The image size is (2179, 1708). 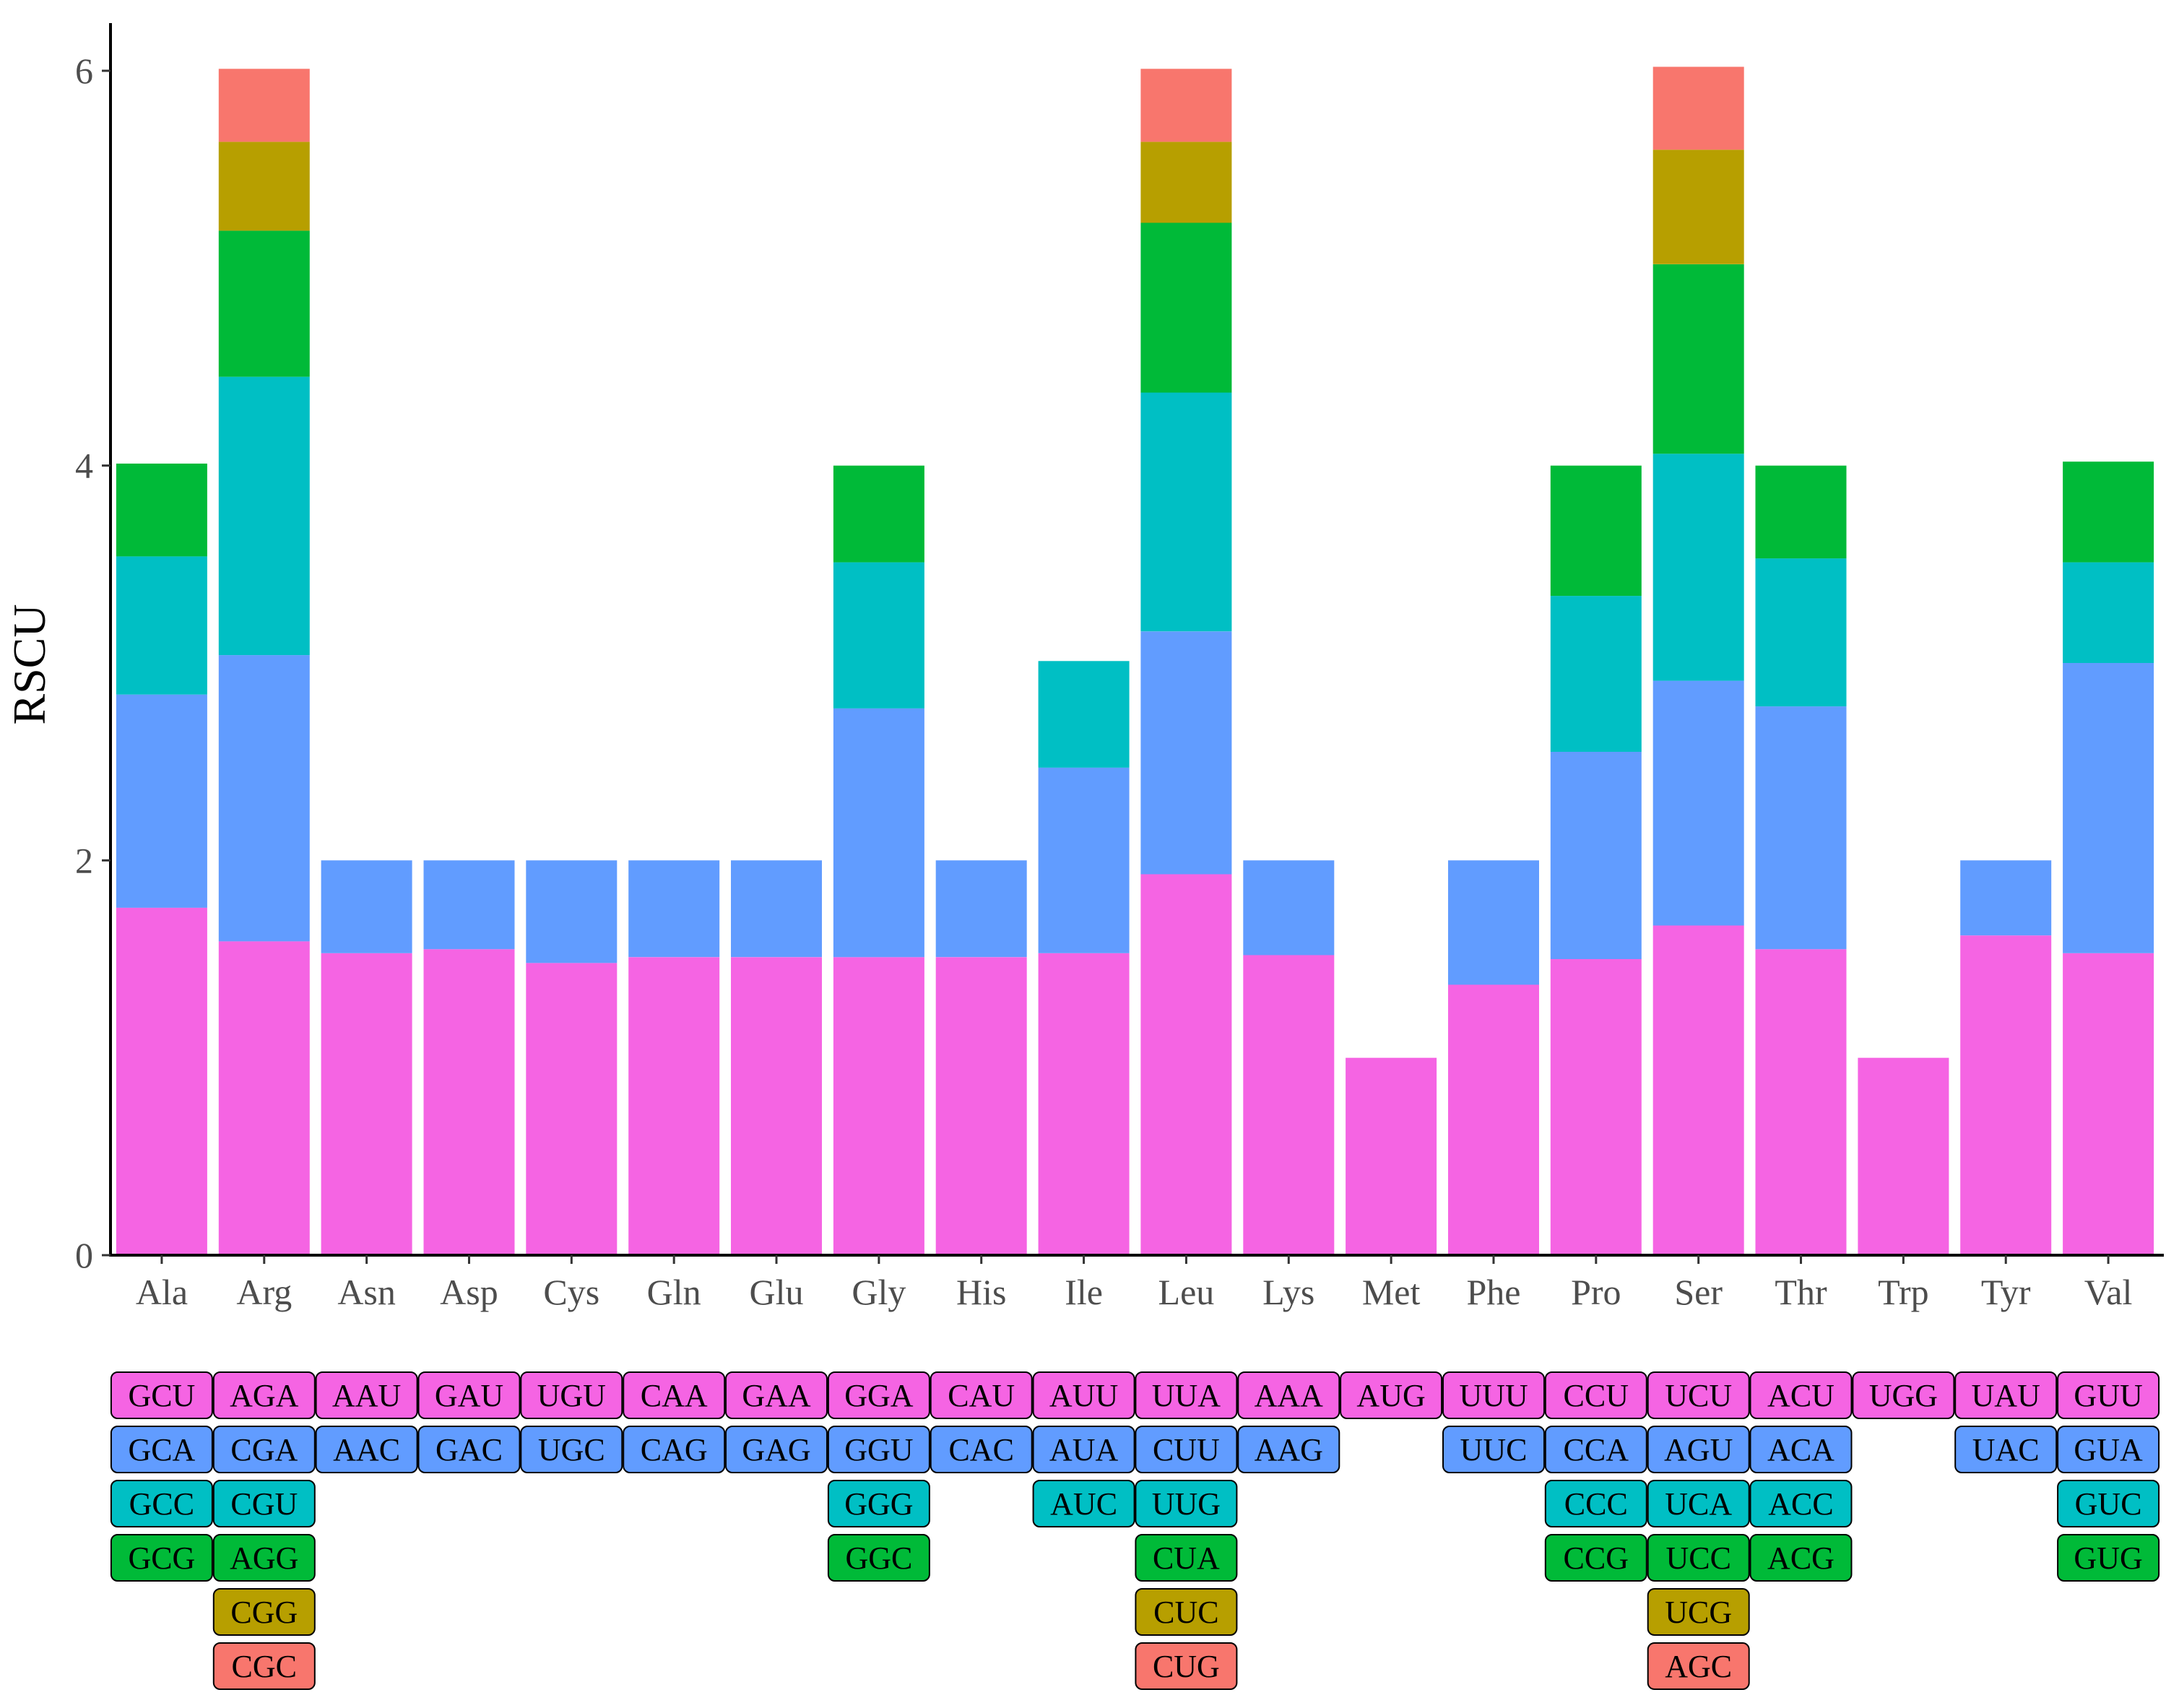 I want to click on svg-text: CAU, so click(x=981, y=1395).